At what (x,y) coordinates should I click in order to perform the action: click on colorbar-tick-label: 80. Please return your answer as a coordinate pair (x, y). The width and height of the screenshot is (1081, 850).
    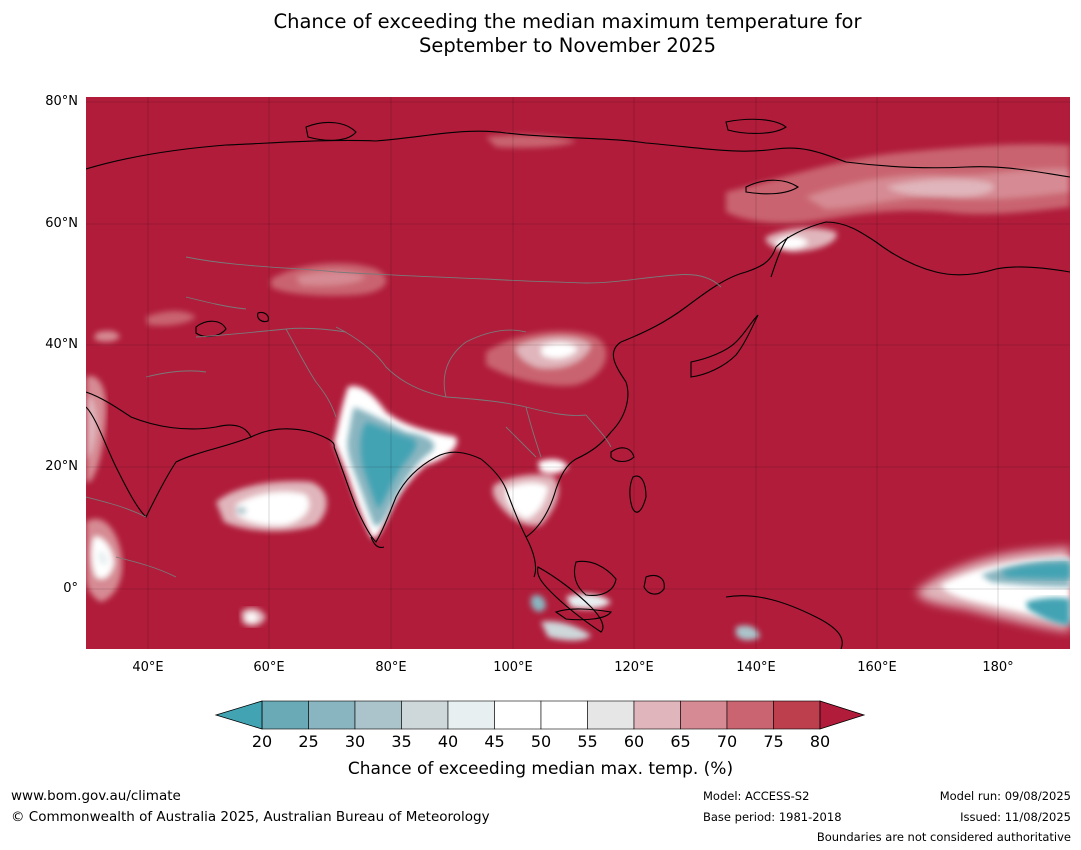
    Looking at the image, I should click on (820, 741).